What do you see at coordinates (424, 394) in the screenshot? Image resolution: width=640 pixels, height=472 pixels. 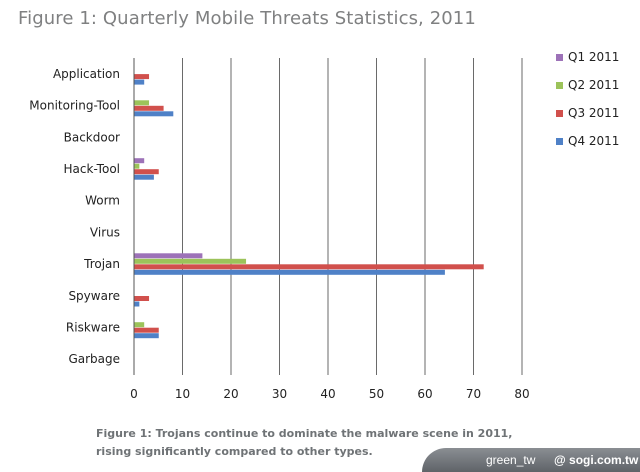 I see `x-tick-label: 60` at bounding box center [424, 394].